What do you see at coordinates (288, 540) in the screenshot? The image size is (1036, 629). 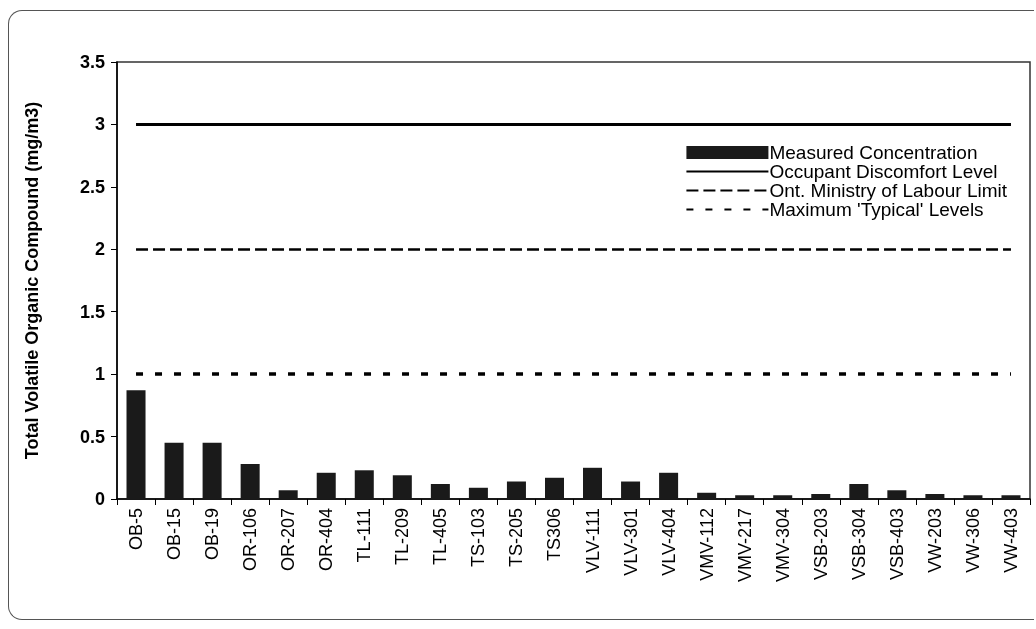 I see `x-tick-label: OR-207` at bounding box center [288, 540].